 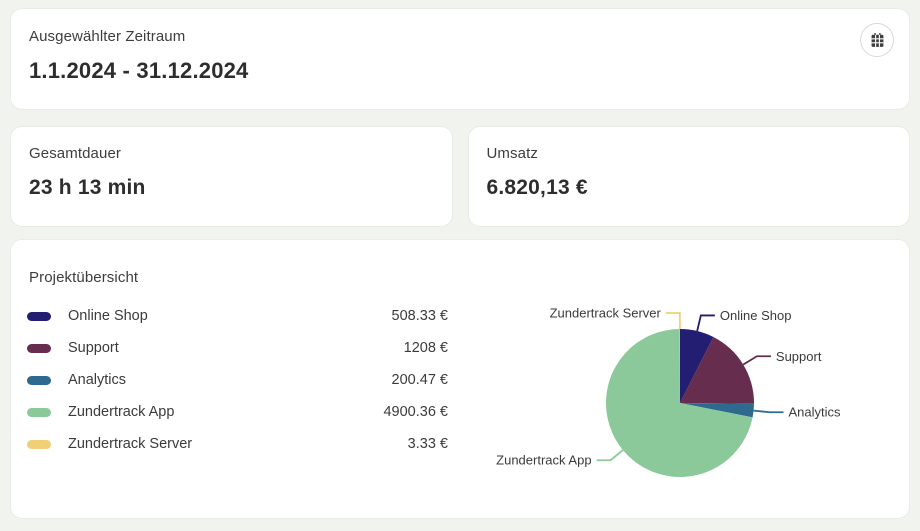 What do you see at coordinates (610, 455) in the screenshot?
I see `pie-callout-zundertrack-app` at bounding box center [610, 455].